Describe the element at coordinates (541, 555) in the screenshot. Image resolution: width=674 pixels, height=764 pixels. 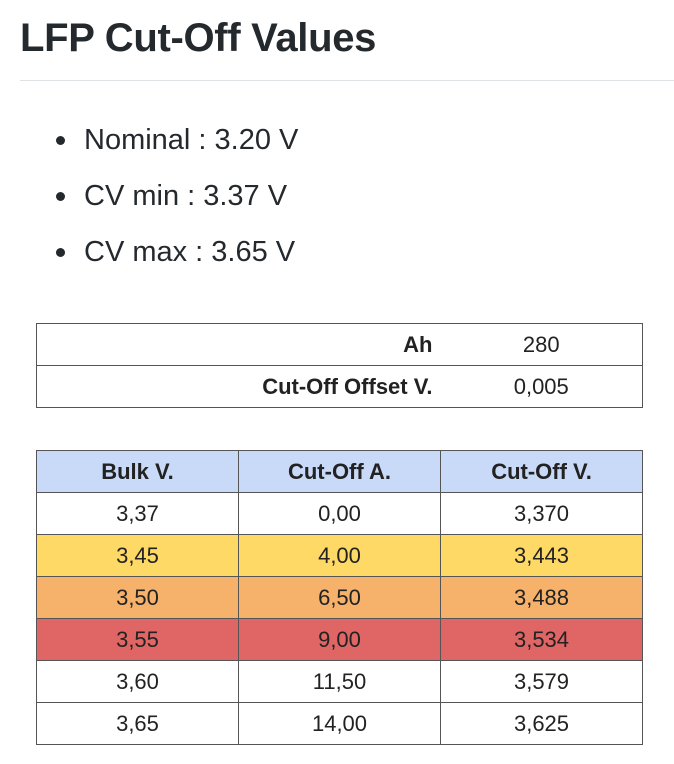
I see `cutoff-v-cell: 3,443` at that location.